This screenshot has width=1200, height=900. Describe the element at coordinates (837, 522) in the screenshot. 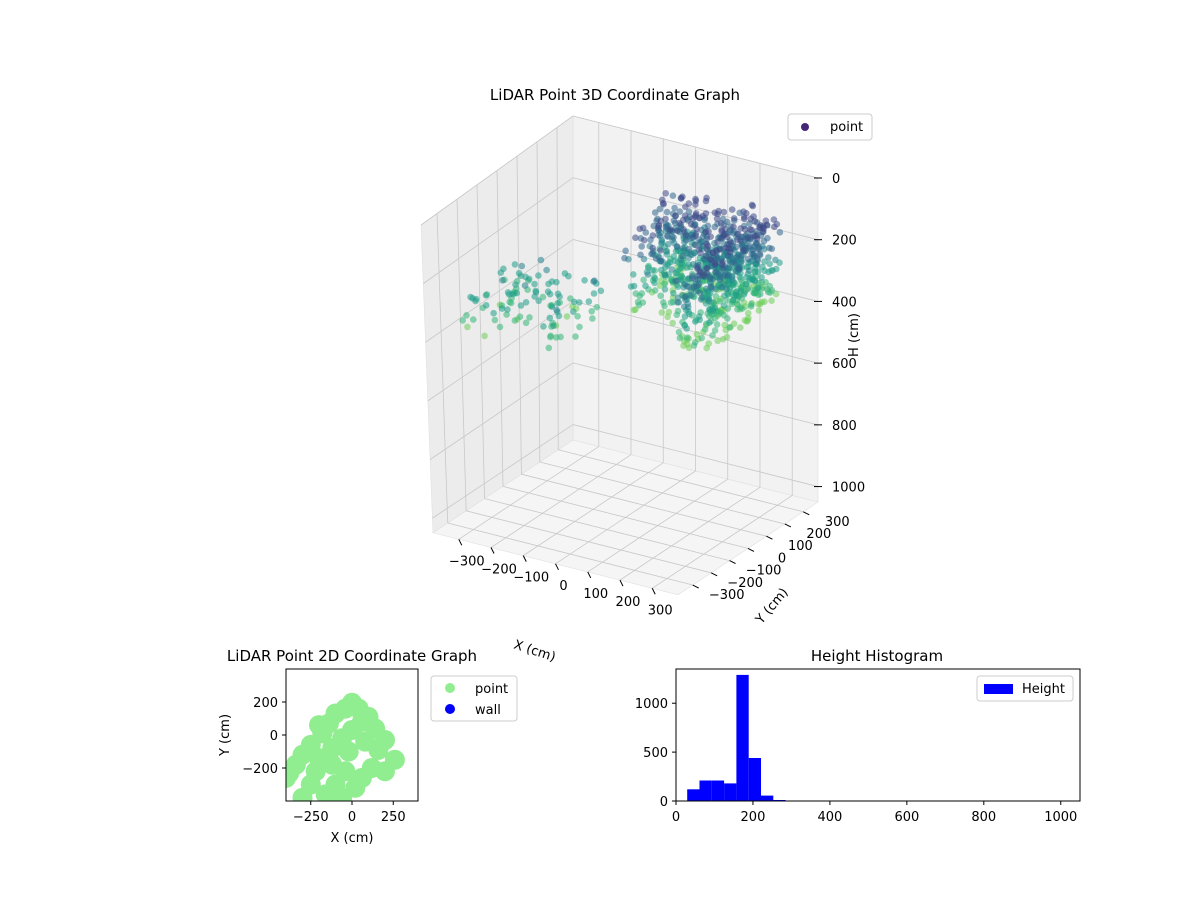

I see `plot3d-ytick-label: 300` at that location.